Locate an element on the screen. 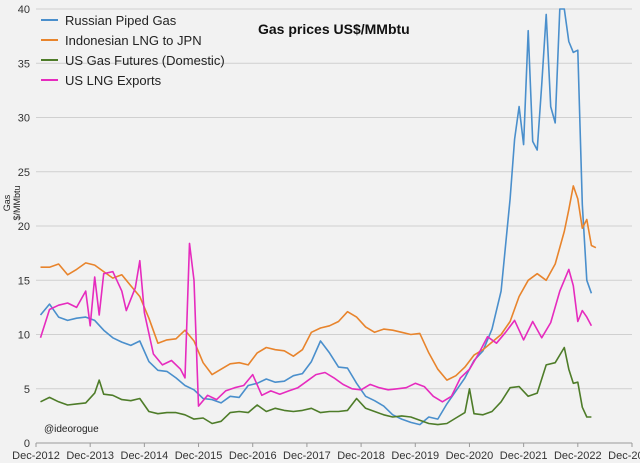 This screenshot has height=463, width=640. x-tick-label: Dec-2023 is located at coordinates (624, 456).